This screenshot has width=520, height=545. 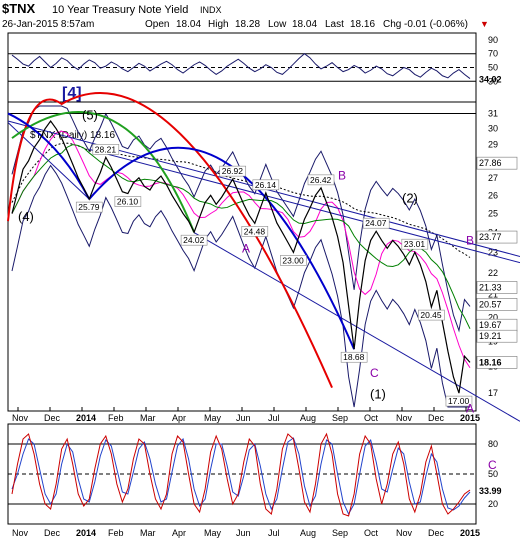 I want to click on price-data-label: 26.92, so click(x=233, y=171).